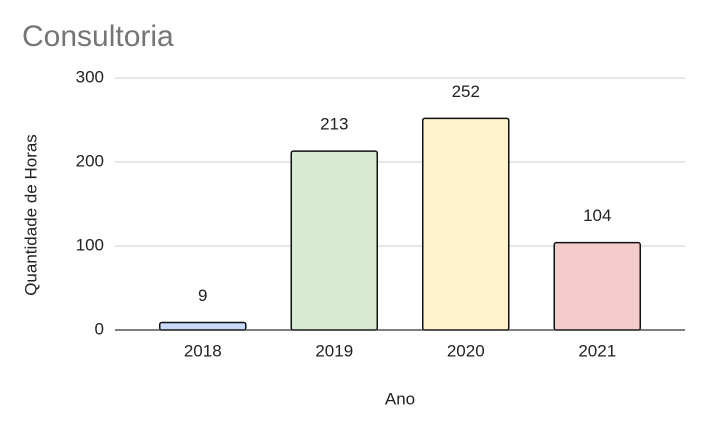 This screenshot has height=432, width=708. What do you see at coordinates (334, 350) in the screenshot?
I see `x-tick-label: 2019` at bounding box center [334, 350].